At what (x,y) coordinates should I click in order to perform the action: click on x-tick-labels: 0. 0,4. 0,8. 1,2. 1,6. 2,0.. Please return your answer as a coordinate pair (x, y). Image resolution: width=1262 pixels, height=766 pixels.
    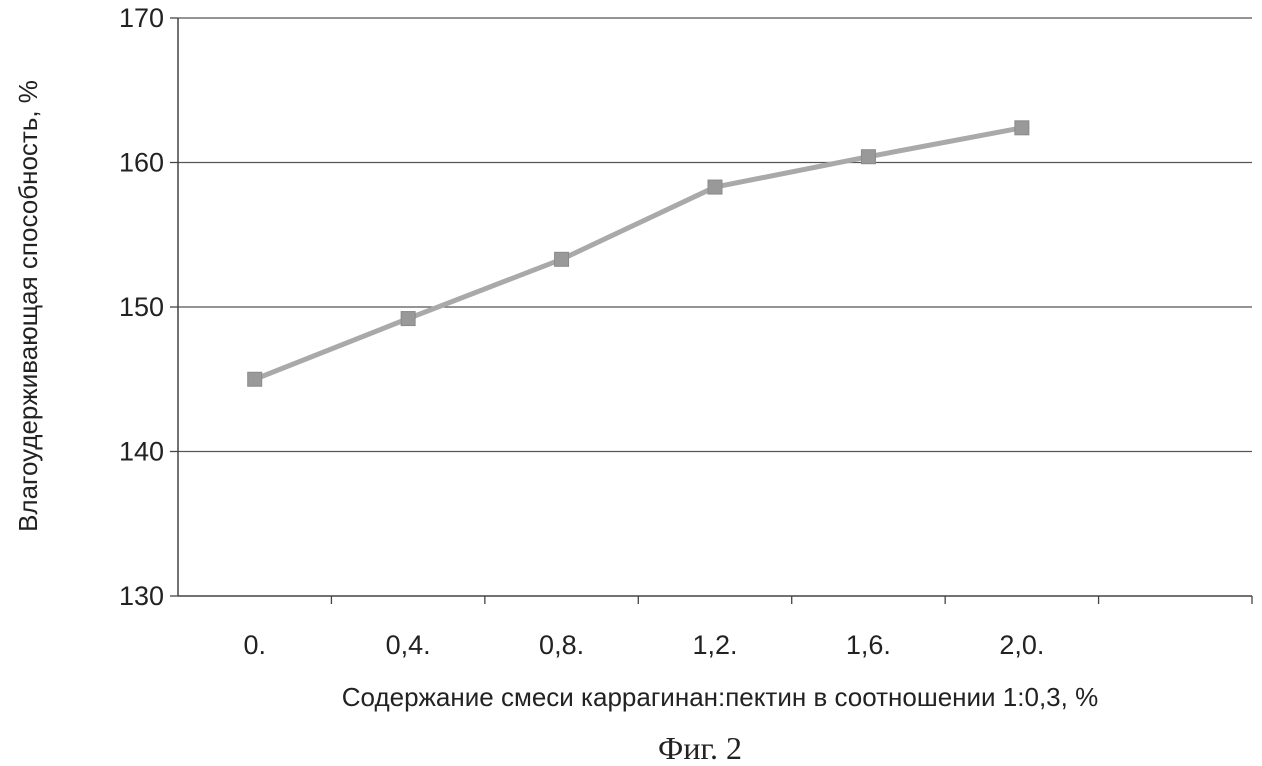
    Looking at the image, I should click on (643, 645).